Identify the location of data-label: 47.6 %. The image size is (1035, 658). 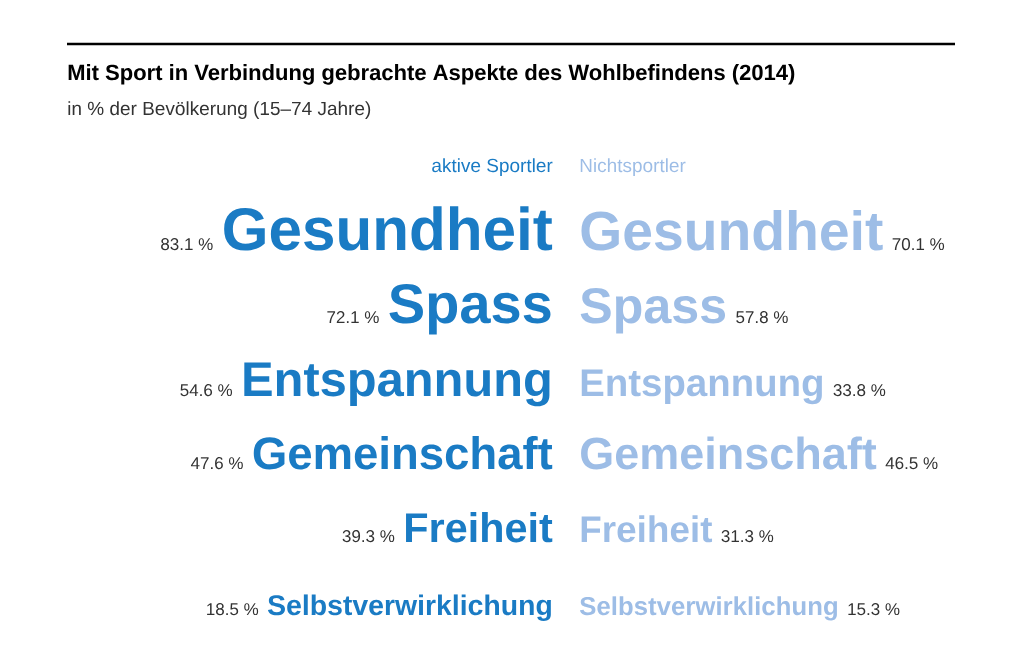
(216, 463).